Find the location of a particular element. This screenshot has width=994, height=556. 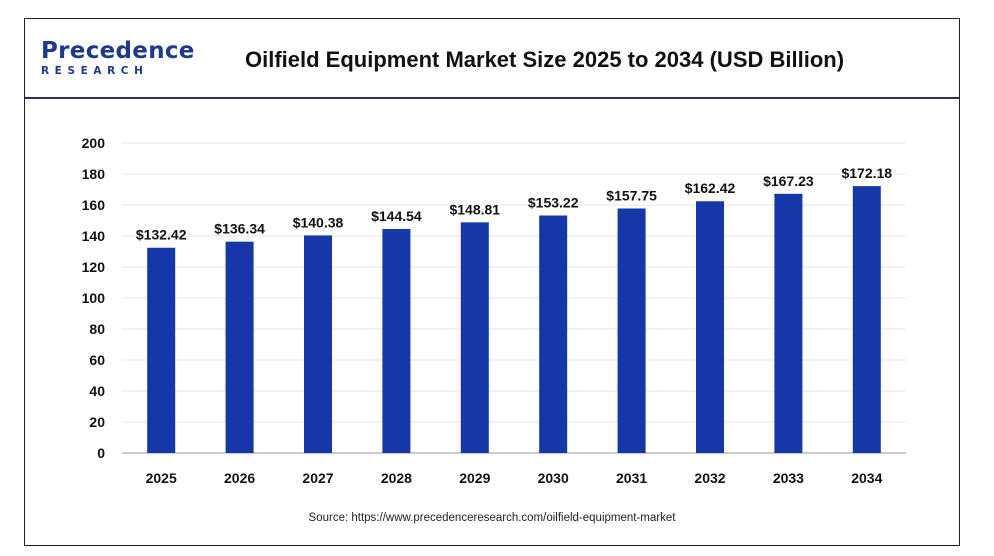

y-tick-label: 100 is located at coordinates (94, 298).